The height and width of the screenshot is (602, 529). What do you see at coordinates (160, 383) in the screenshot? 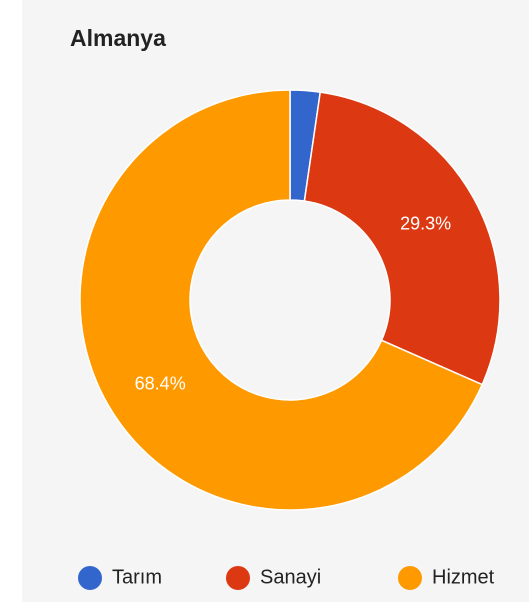
I see `slice-label: 68.4%` at bounding box center [160, 383].